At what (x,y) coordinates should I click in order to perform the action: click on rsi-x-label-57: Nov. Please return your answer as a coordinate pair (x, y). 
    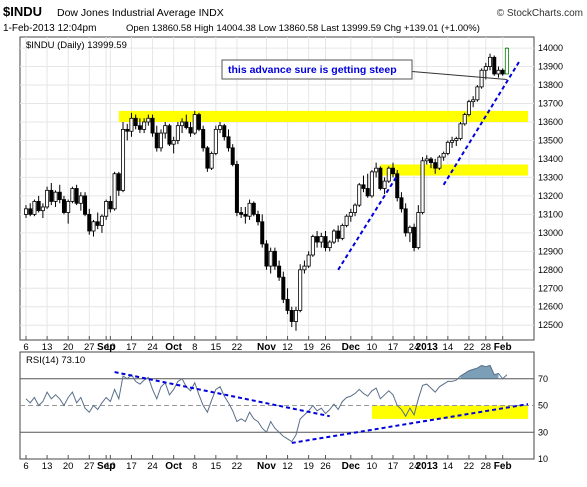
    Looking at the image, I should click on (266, 466).